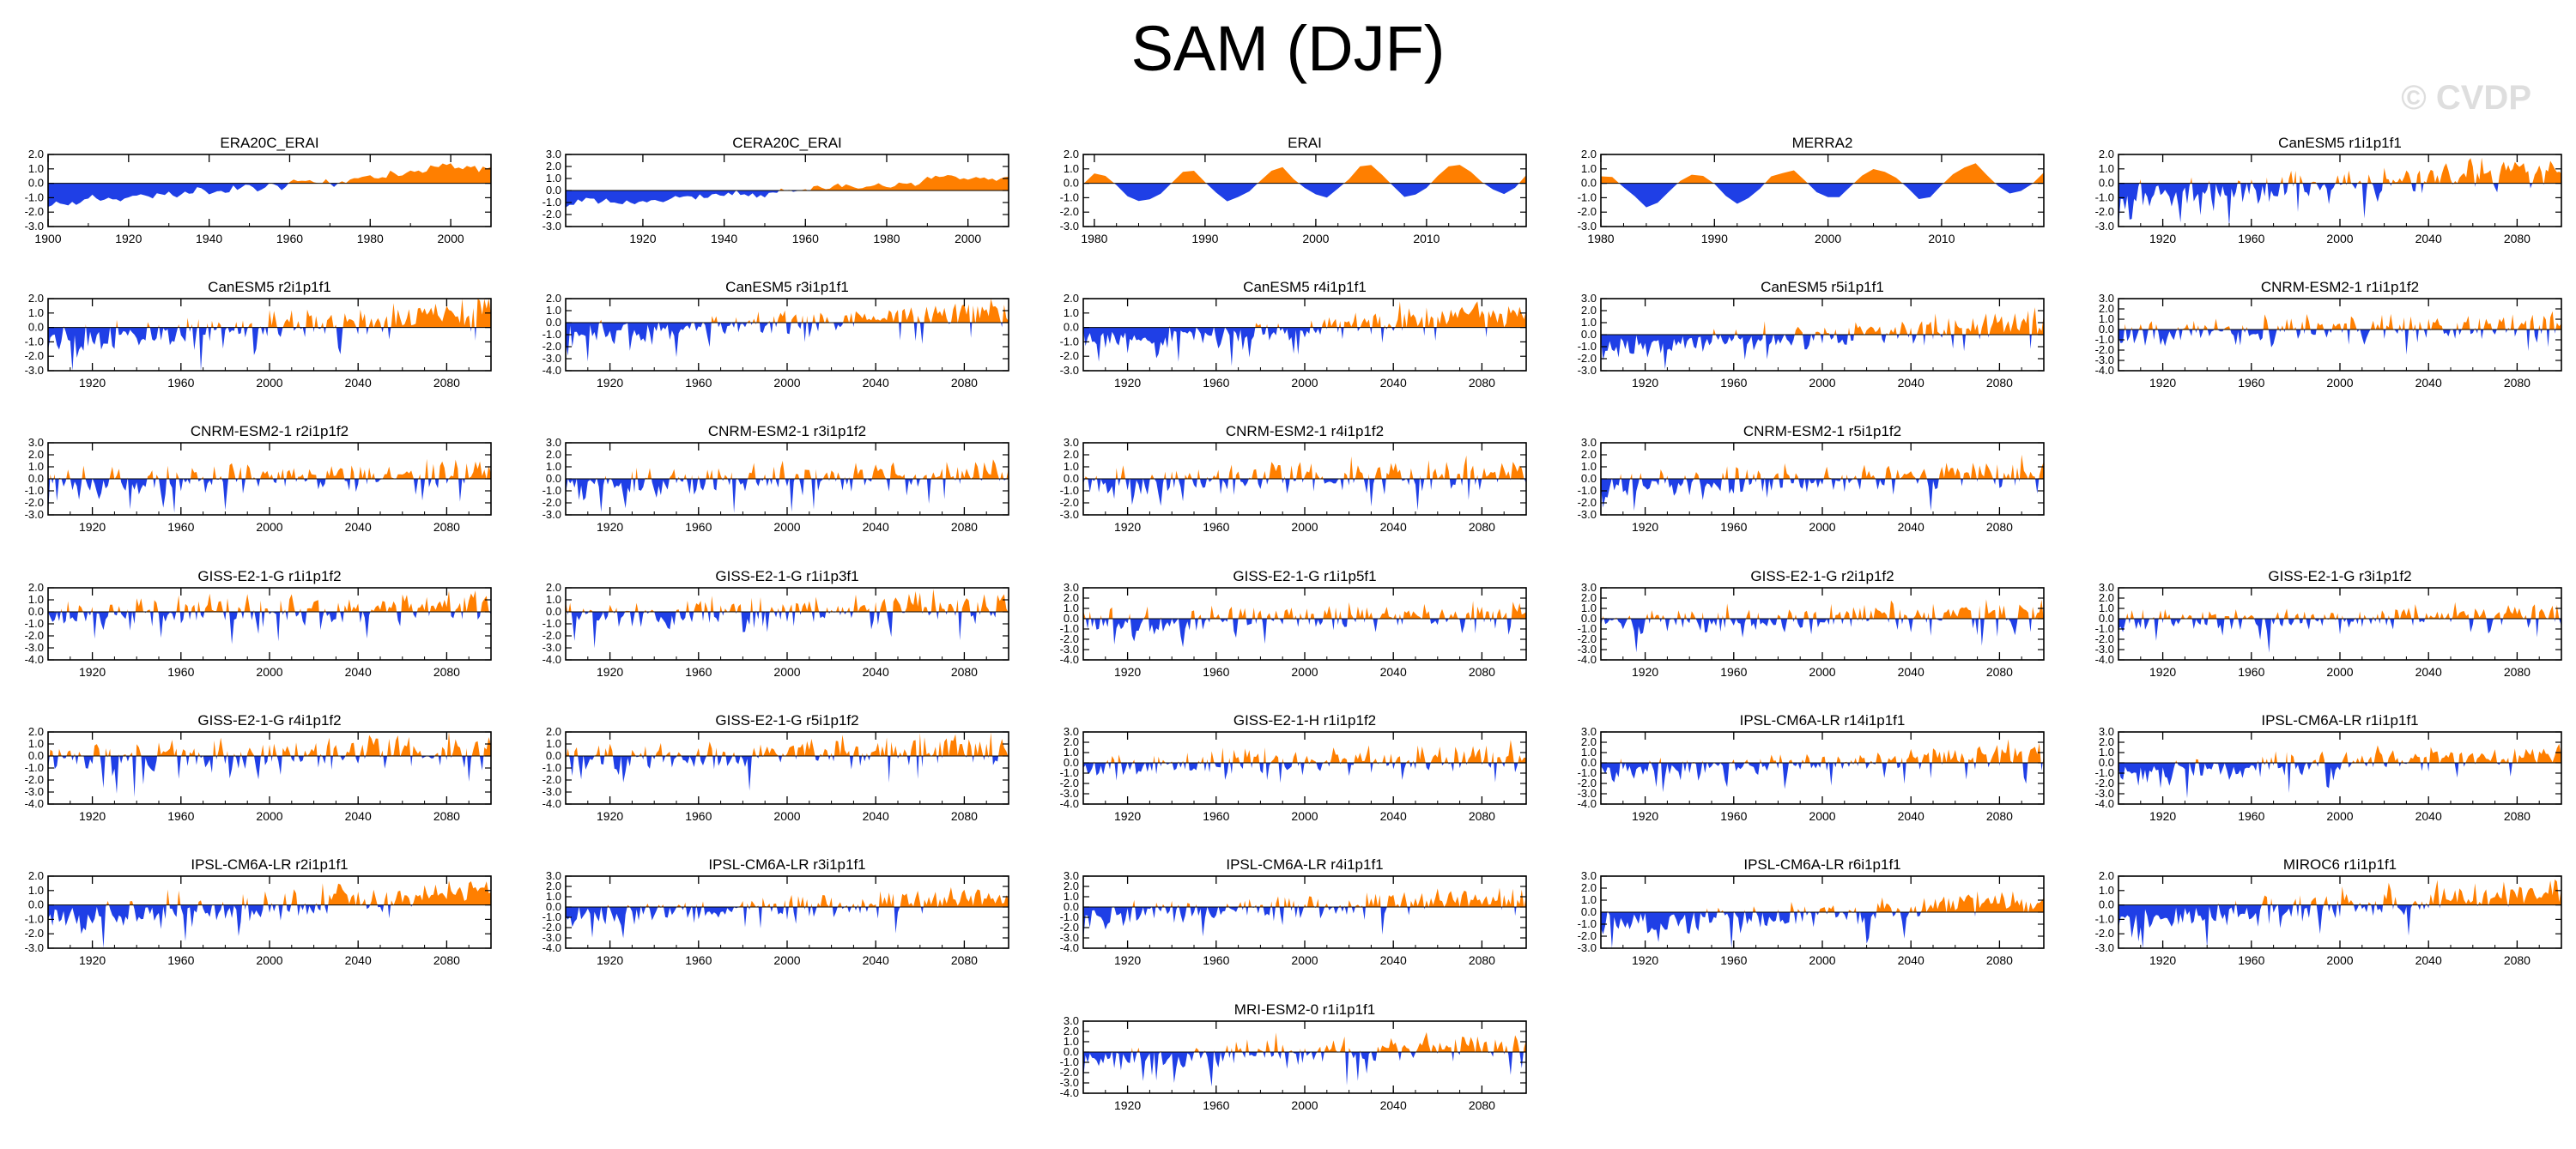 The width and height of the screenshot is (2576, 1149). Describe the element at coordinates (2340, 864) in the screenshot. I see `panel-title: MIROC6 r1i1p1f1` at that location.